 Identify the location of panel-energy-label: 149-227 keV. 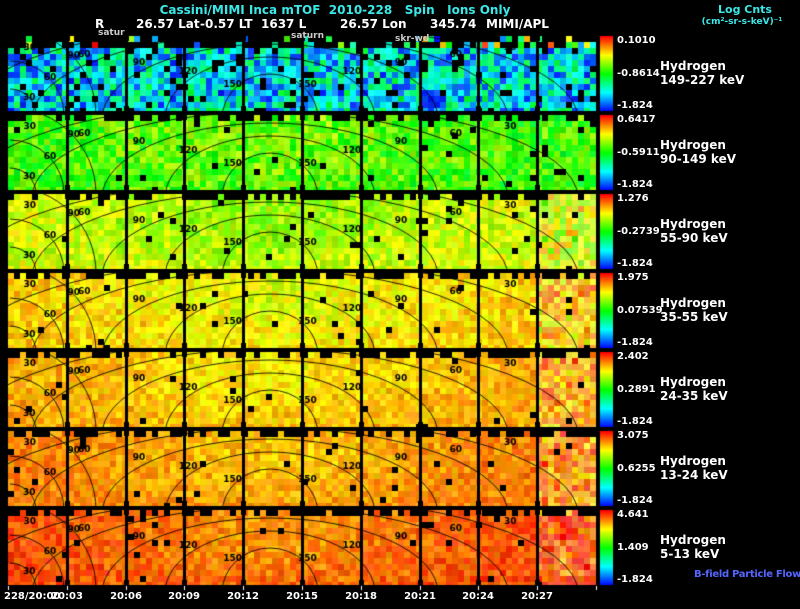
(702, 80).